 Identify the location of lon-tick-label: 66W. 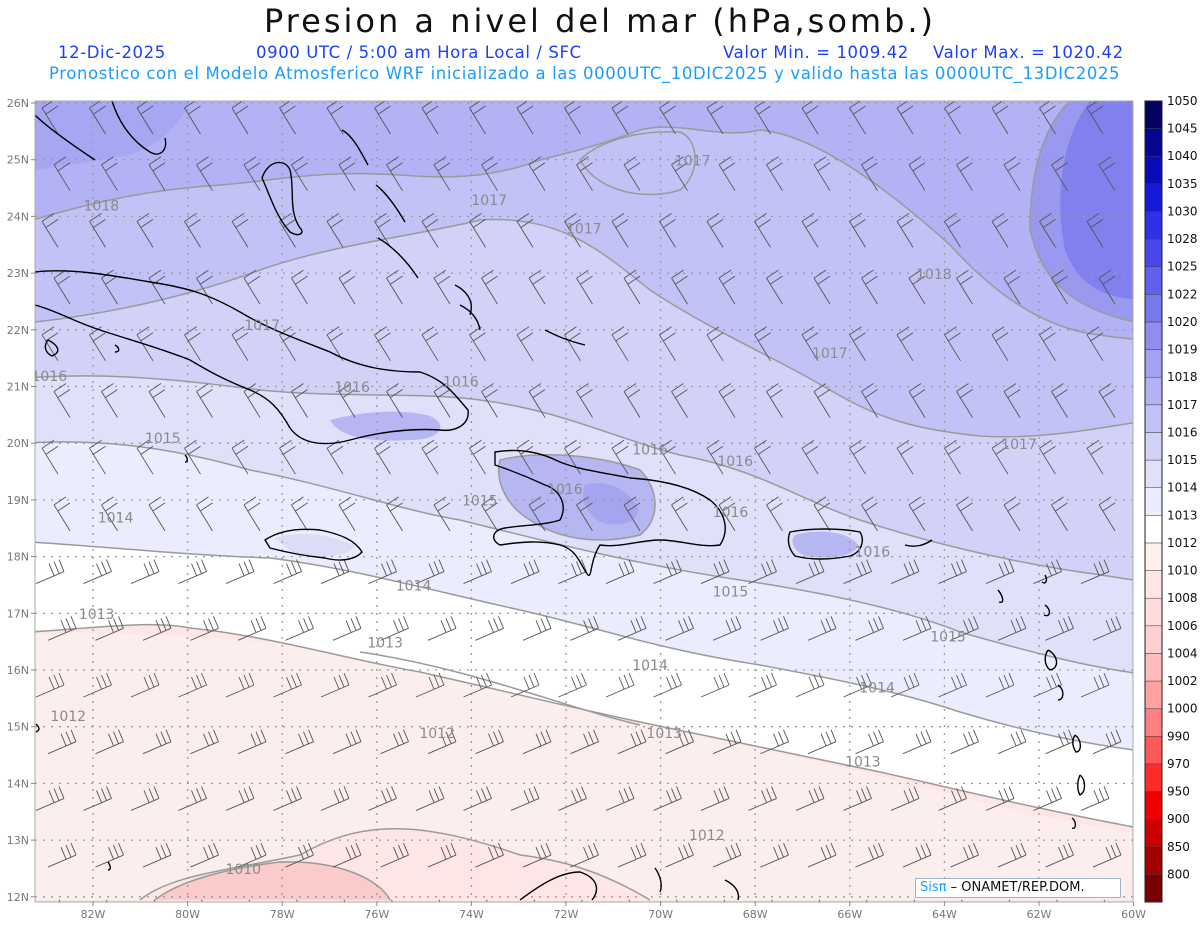
(849, 914).